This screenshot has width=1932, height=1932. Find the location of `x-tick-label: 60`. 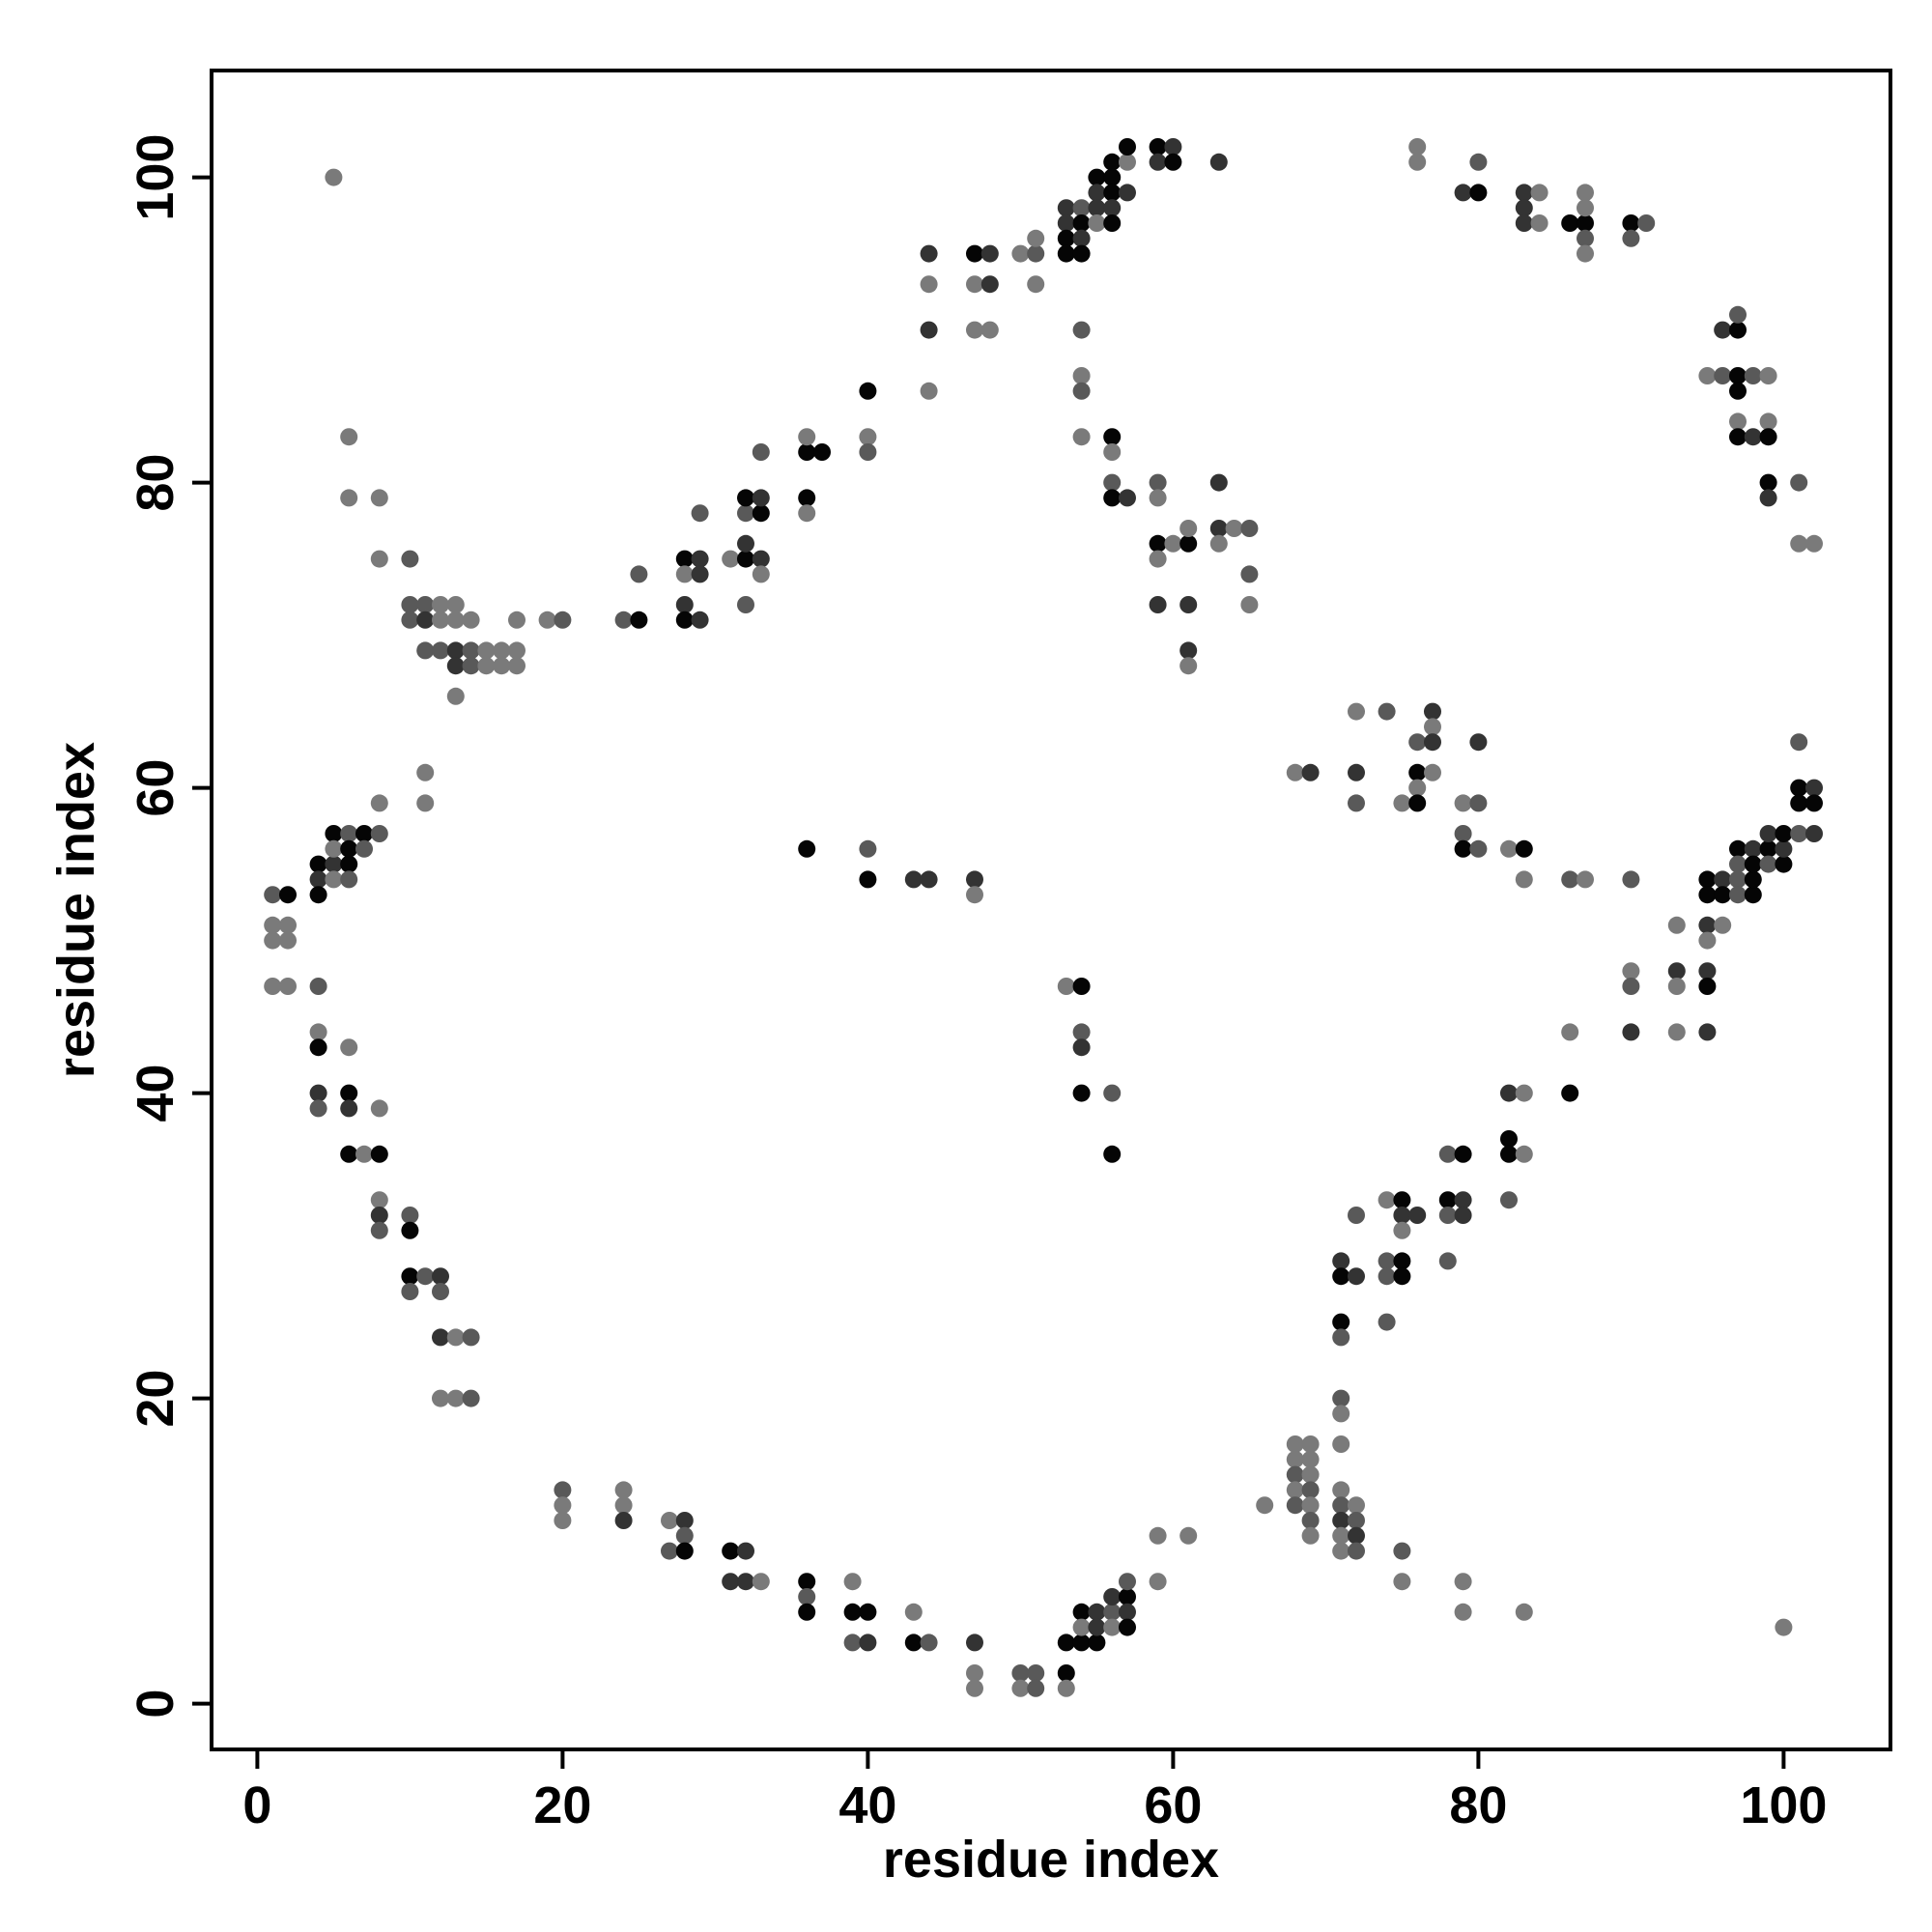

x-tick-label: 60 is located at coordinates (1173, 1805).